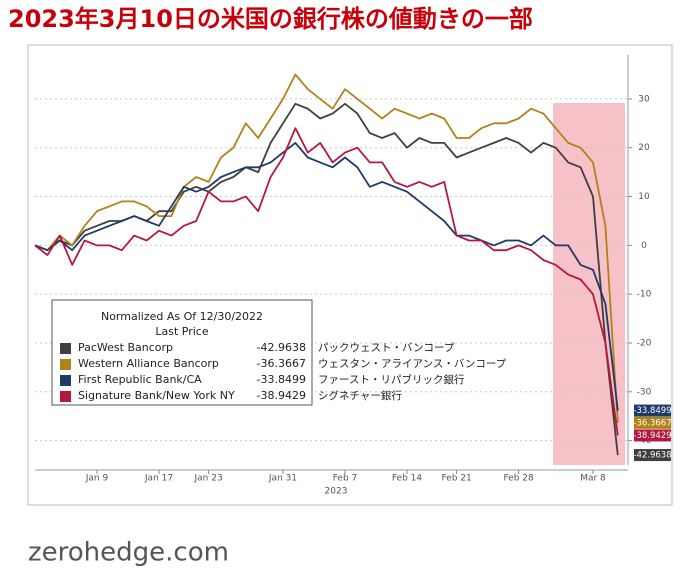  Describe the element at coordinates (644, 343) in the screenshot. I see `y-tick-label: -20` at that location.